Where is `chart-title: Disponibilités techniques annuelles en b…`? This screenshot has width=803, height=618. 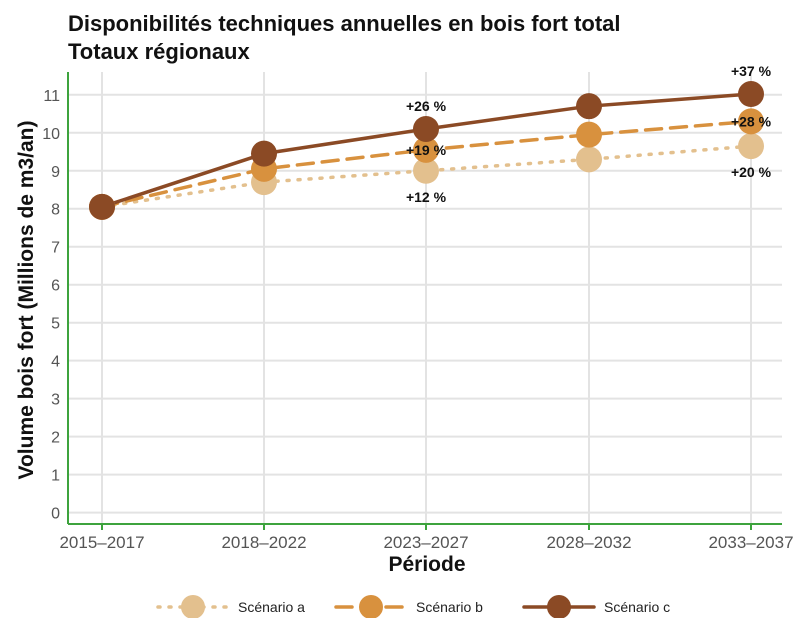
chart-title: Disponibilités techniques annuelles en b… is located at coordinates (344, 23).